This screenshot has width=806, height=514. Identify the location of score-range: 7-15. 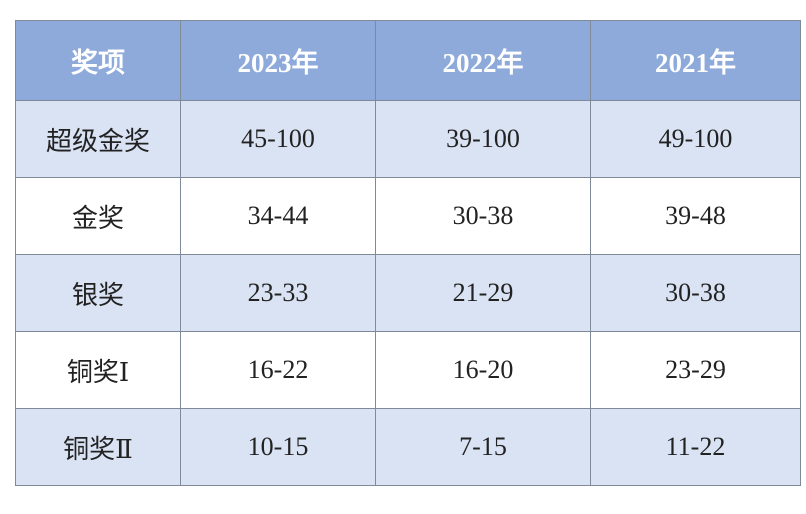
(483, 447).